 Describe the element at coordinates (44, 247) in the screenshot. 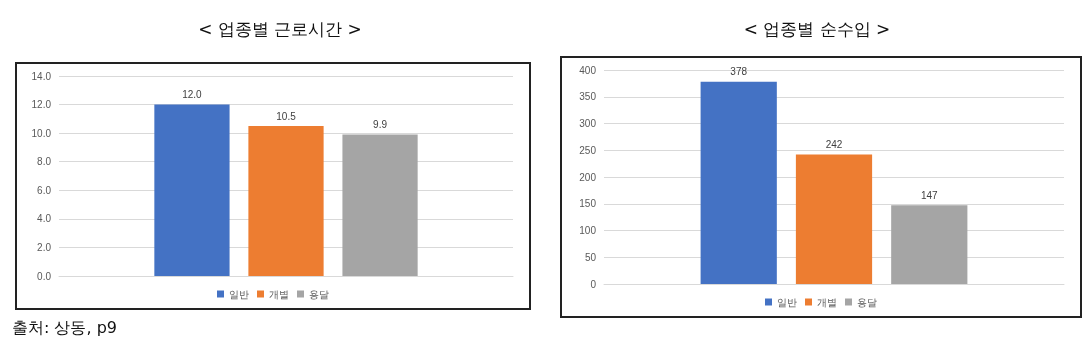

I see `y-tick-label: 2.0` at that location.